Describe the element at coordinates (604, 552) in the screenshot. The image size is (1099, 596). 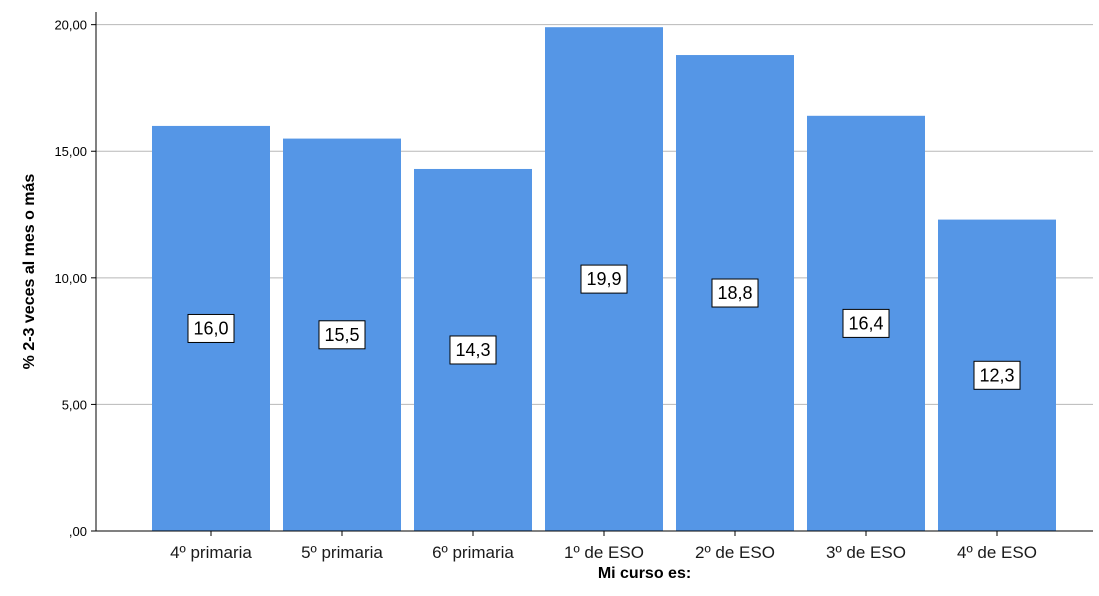
I see `x-tick-label: 1º de ESO` at that location.